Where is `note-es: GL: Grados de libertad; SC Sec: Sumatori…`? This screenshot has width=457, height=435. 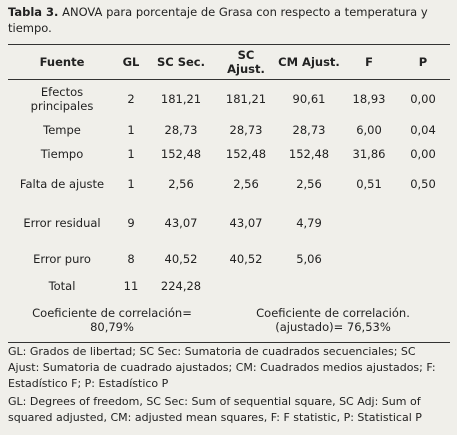
note-es: GL: Grados de libertad; SC Sec: Sumatori… is located at coordinates (222, 367).